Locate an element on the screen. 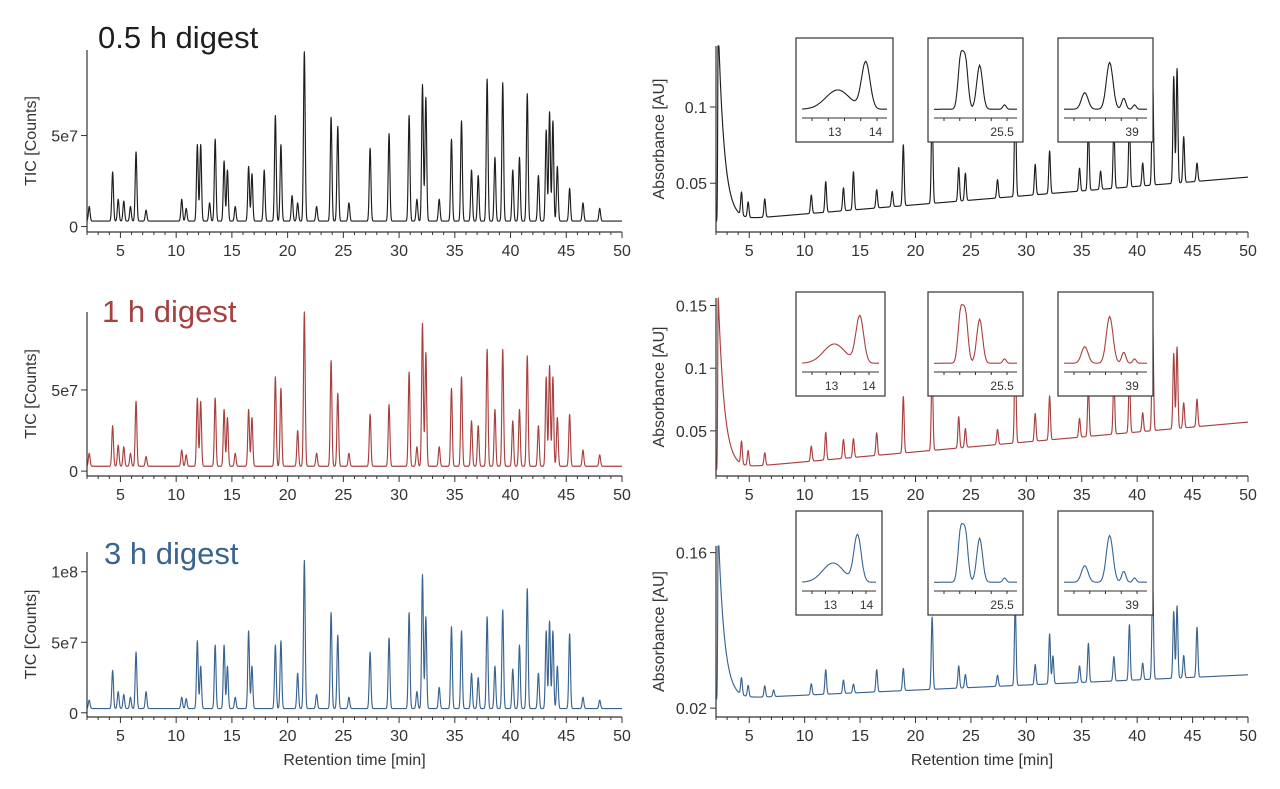 Image resolution: width=1280 pixels, height=789 pixels. y-tick-label: 1e8 is located at coordinates (64, 573).